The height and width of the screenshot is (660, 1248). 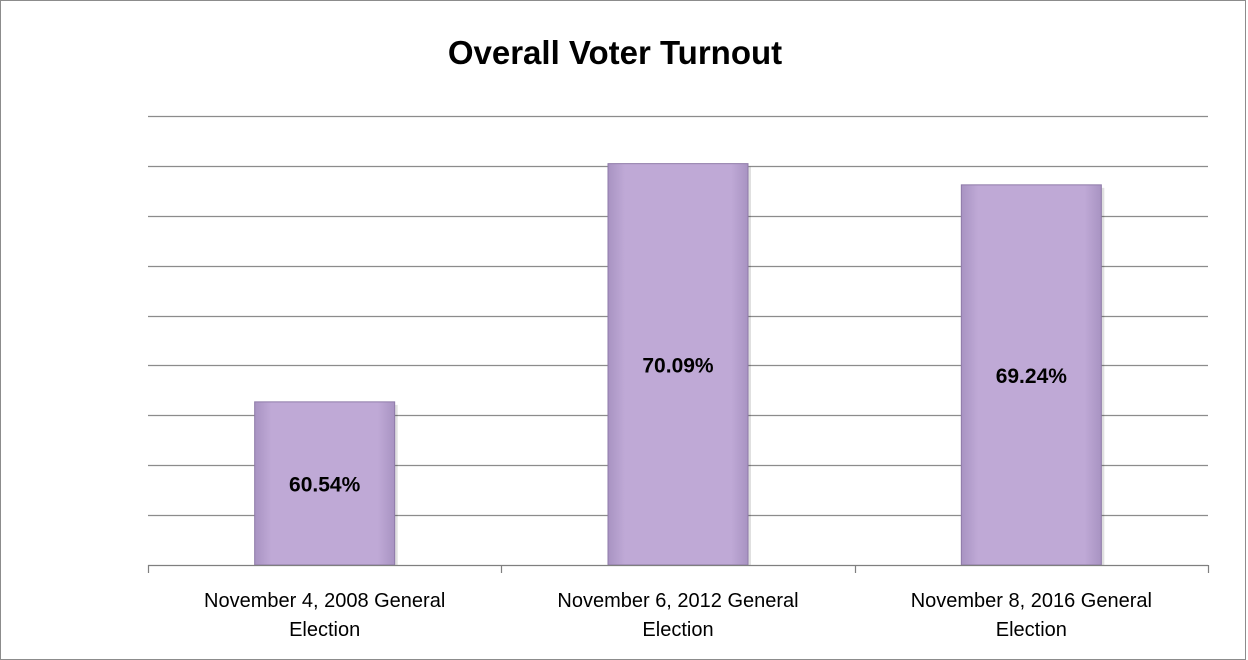 I want to click on data-label: 69.24%, so click(x=1032, y=376).